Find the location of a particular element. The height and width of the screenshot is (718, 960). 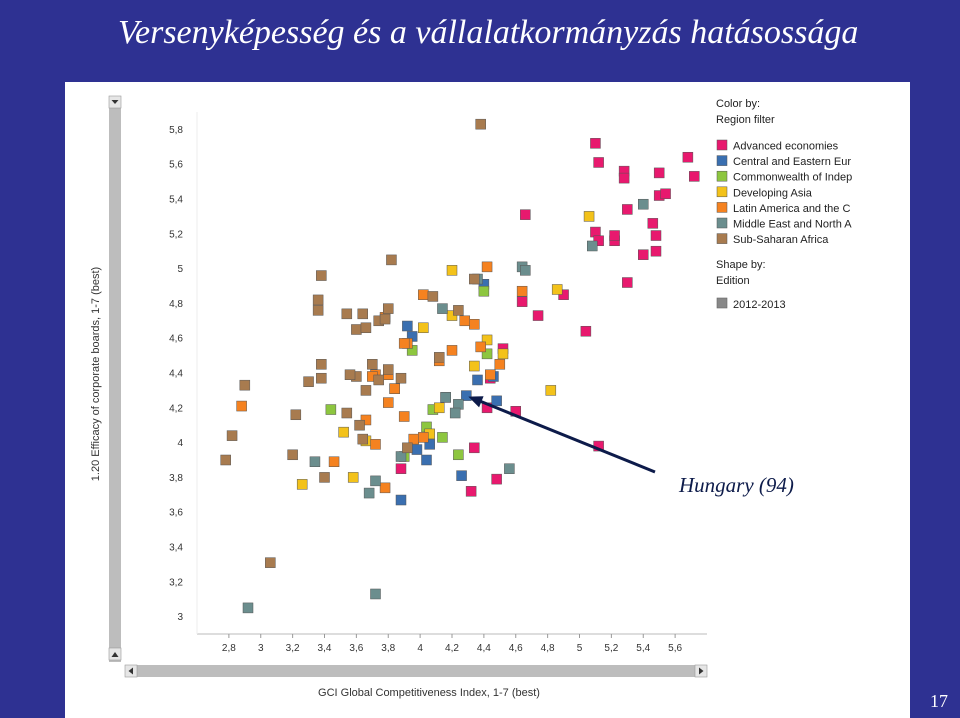

x-tick-label: 3,6 is located at coordinates (356, 648).